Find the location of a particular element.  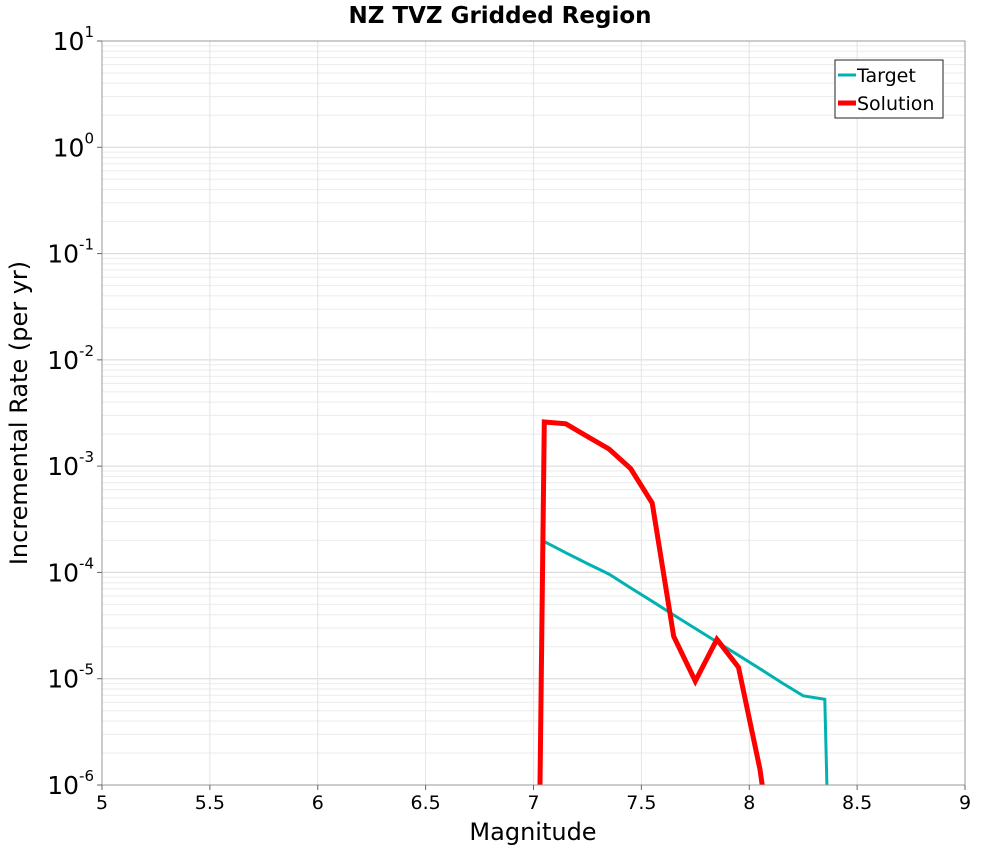

y-axis-label: Incremental Rate (per yr) is located at coordinates (19, 413).